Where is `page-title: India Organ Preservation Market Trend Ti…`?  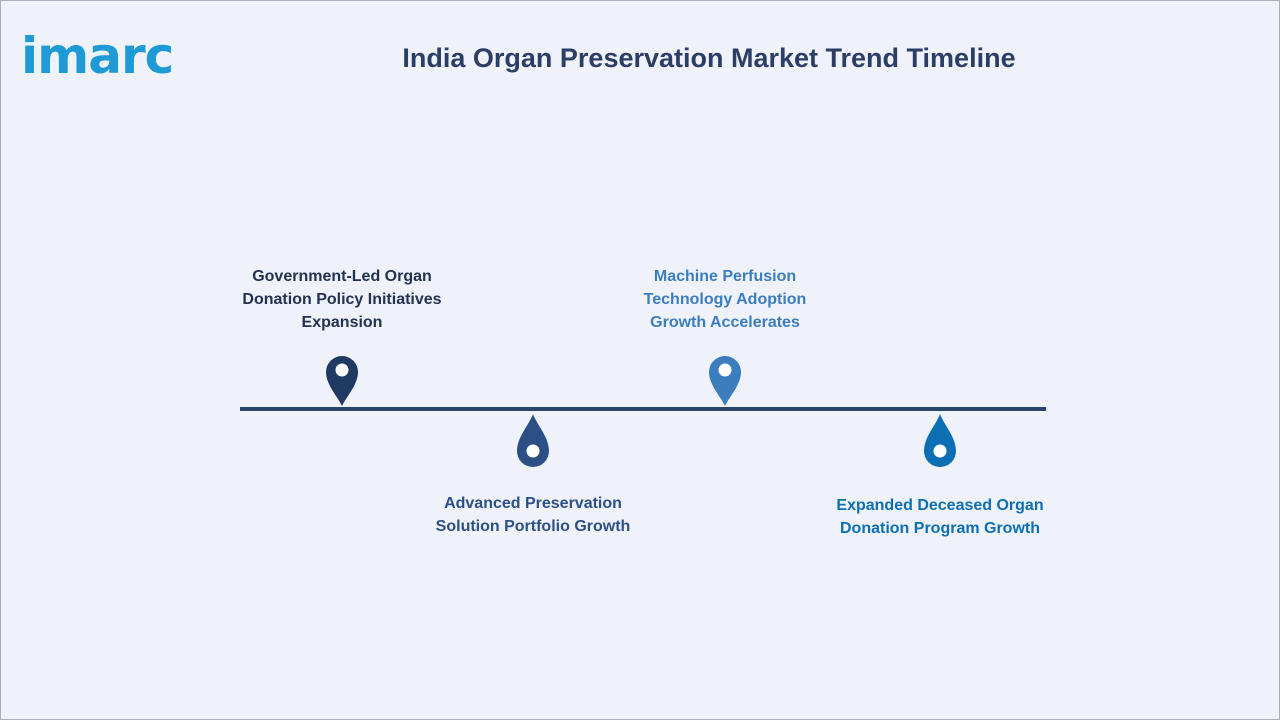 page-title: India Organ Preservation Market Trend Ti… is located at coordinates (709, 58).